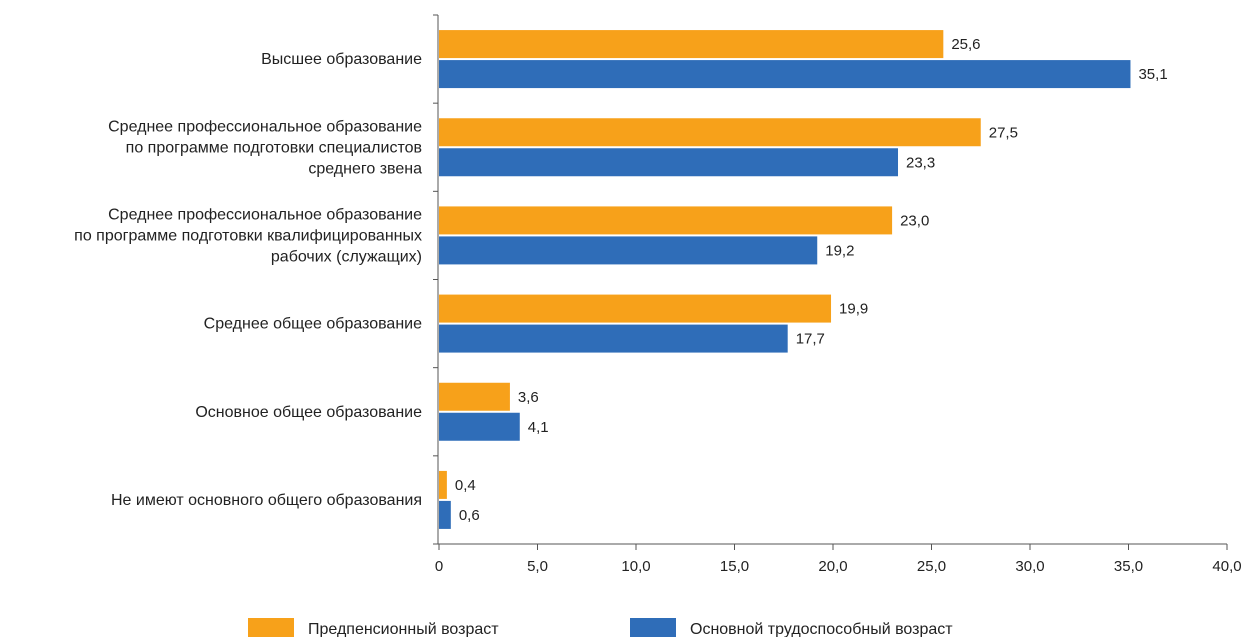 The height and width of the screenshot is (637, 1246). What do you see at coordinates (839, 250) in the screenshot?
I see `data-label: 19,2` at bounding box center [839, 250].